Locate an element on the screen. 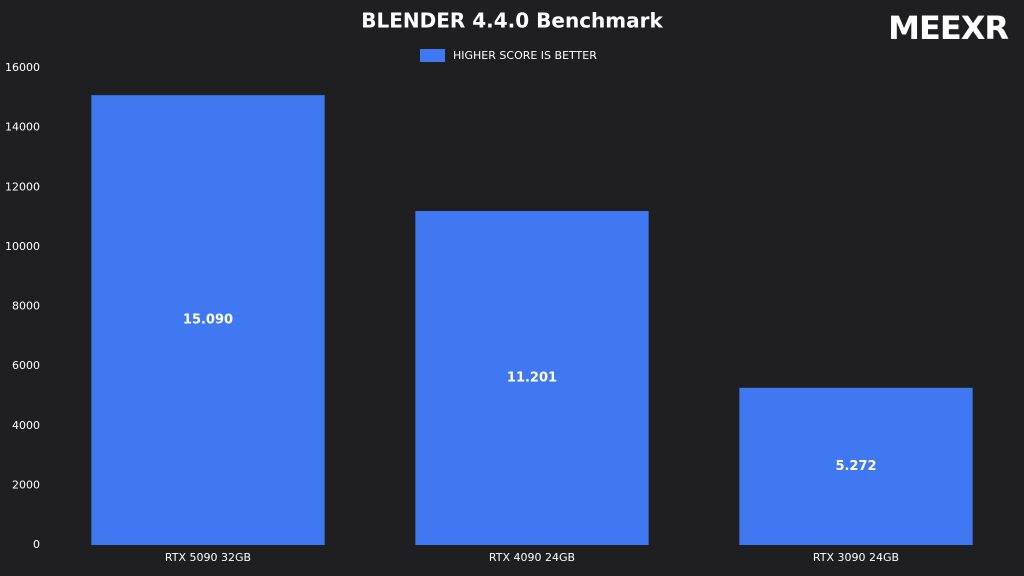  legend-label: HIGHER SCORE IS BETTER is located at coordinates (525, 55).